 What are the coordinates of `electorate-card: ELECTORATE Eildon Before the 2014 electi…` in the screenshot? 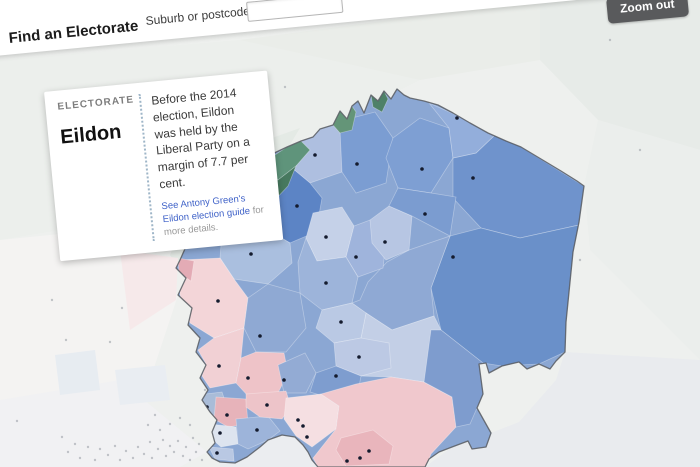 It's located at (164, 165).